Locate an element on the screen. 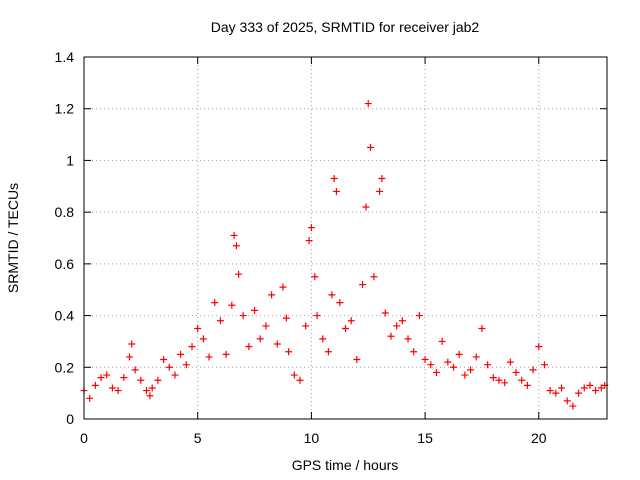 The height and width of the screenshot is (480, 640). y-tick-label: 1 is located at coordinates (70, 160).